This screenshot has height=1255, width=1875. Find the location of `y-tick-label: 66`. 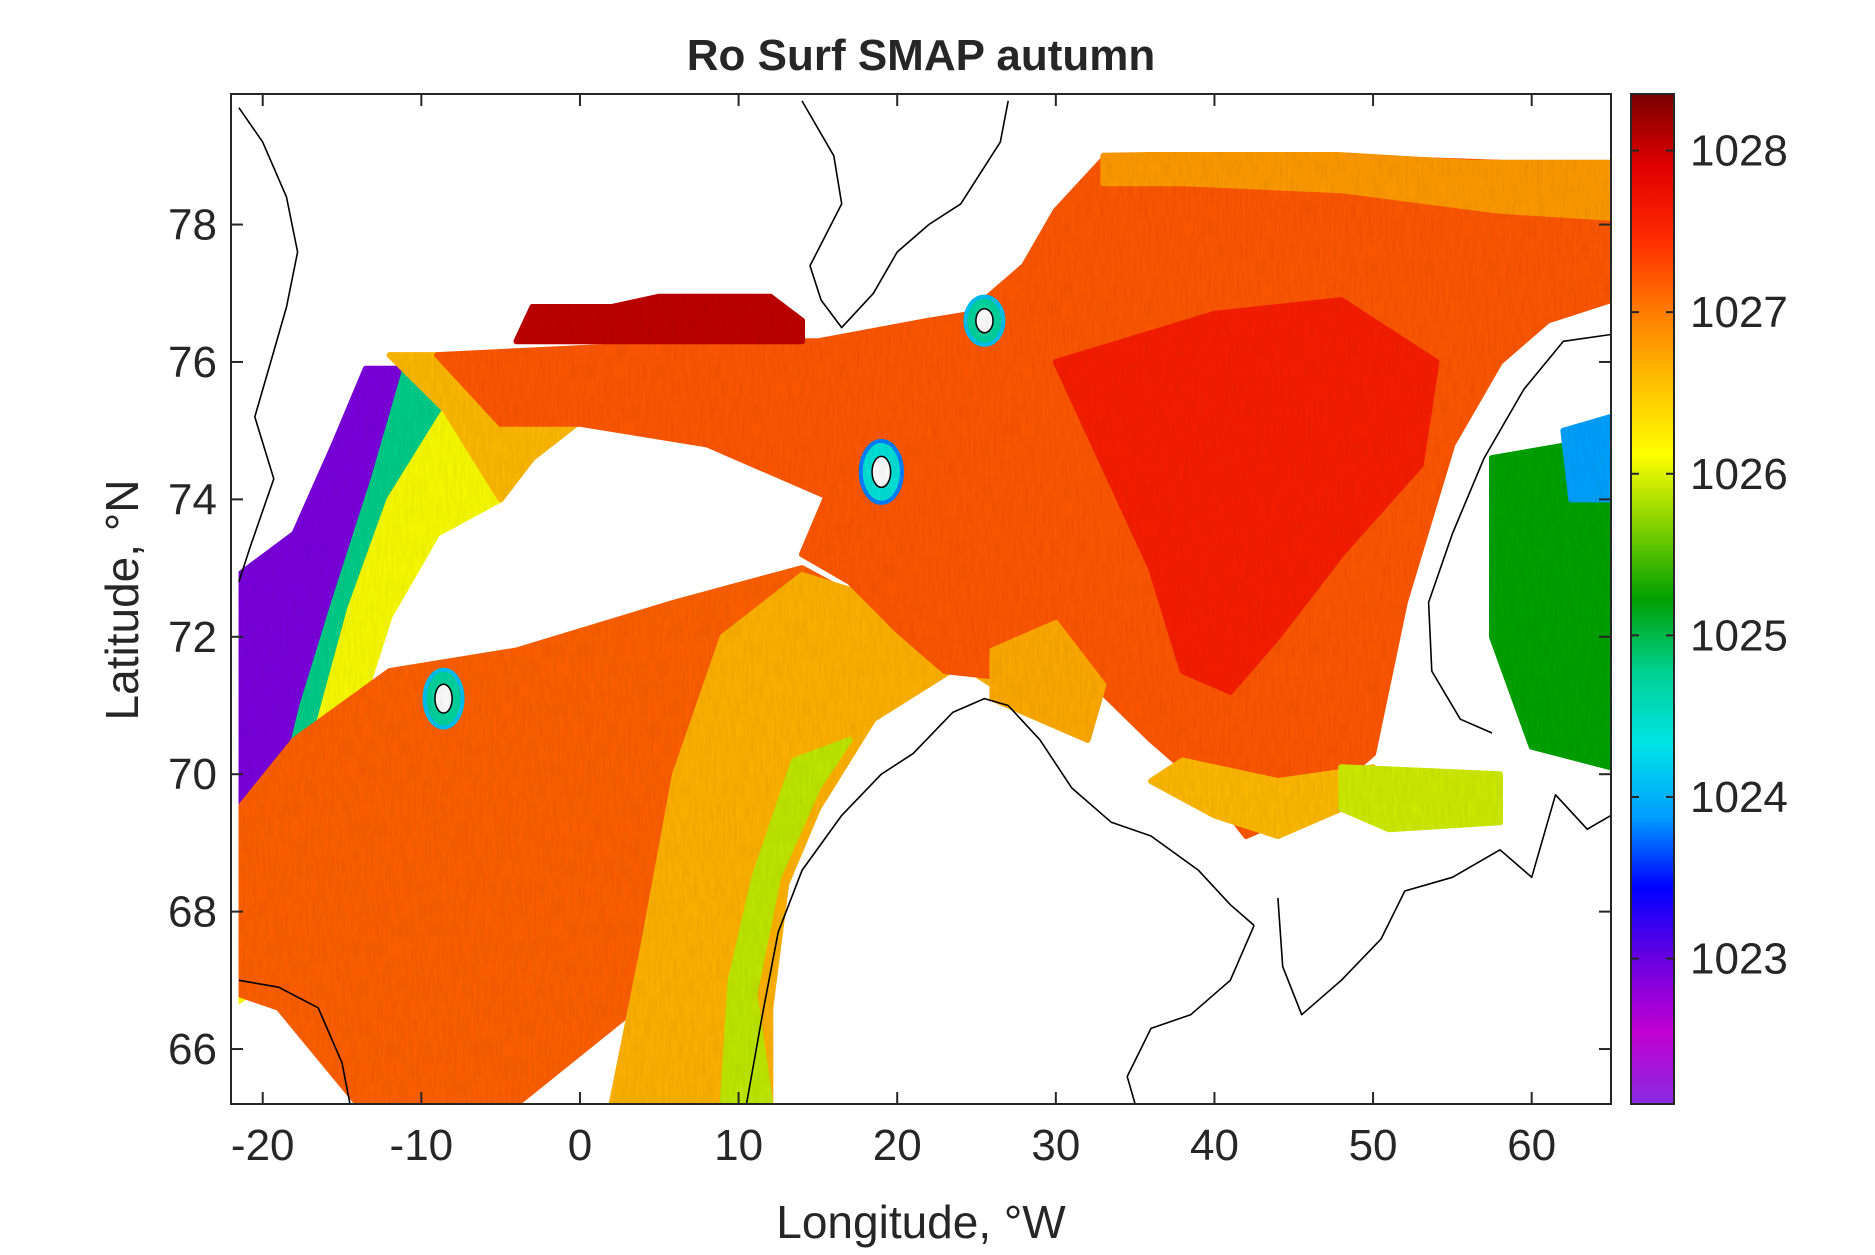

y-tick-label: 66 is located at coordinates (192, 1049).